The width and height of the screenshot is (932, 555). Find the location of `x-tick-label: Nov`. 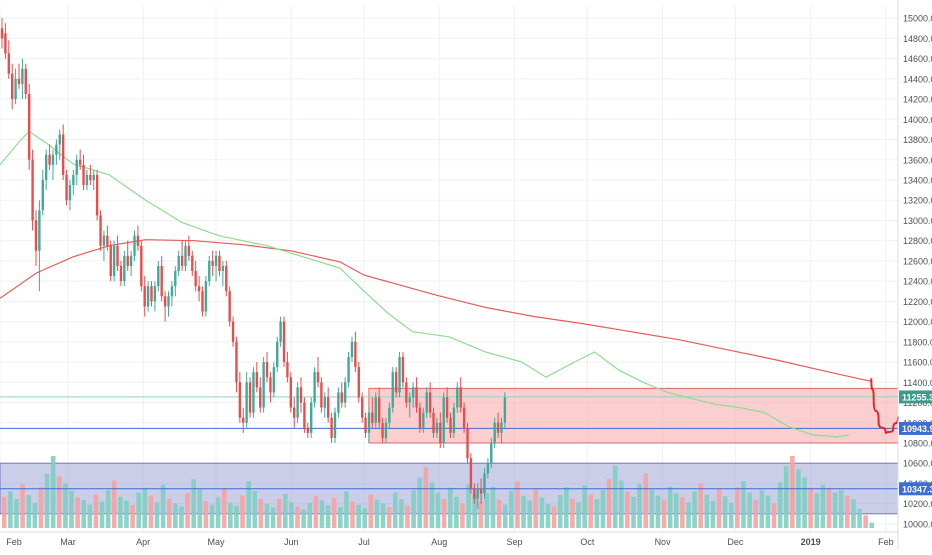

x-tick-label: Nov is located at coordinates (663, 542).